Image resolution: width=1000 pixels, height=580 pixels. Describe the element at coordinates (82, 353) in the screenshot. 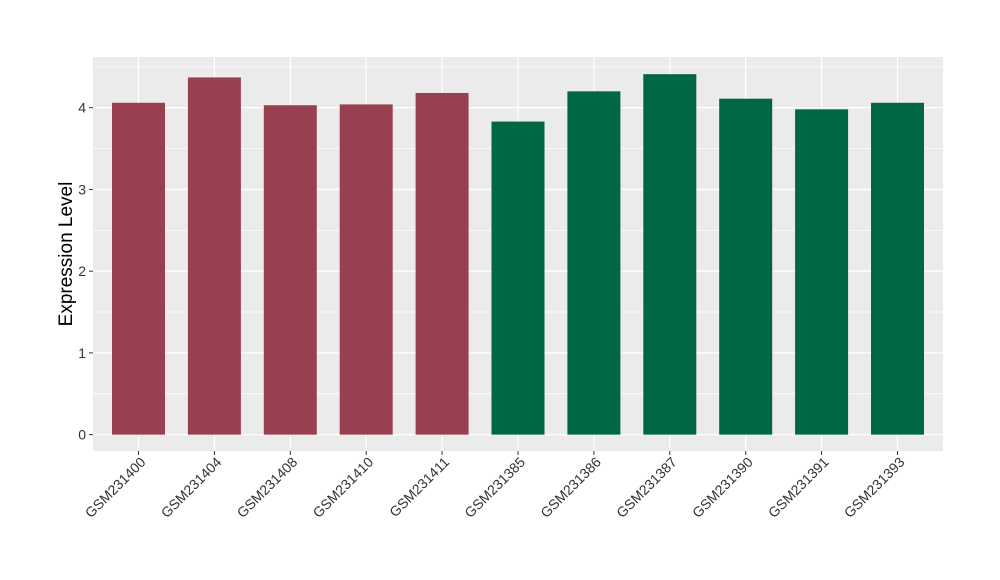

I see `y-tick-label: 1` at that location.